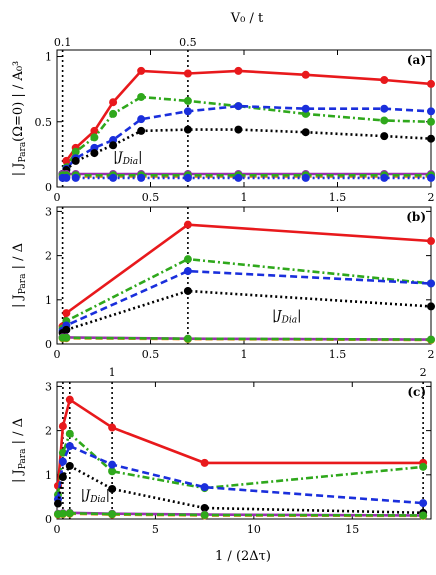 This screenshot has width=436, height=575. Describe the element at coordinates (63, 42) in the screenshot. I see `top-tick-label: 0.1` at that location.